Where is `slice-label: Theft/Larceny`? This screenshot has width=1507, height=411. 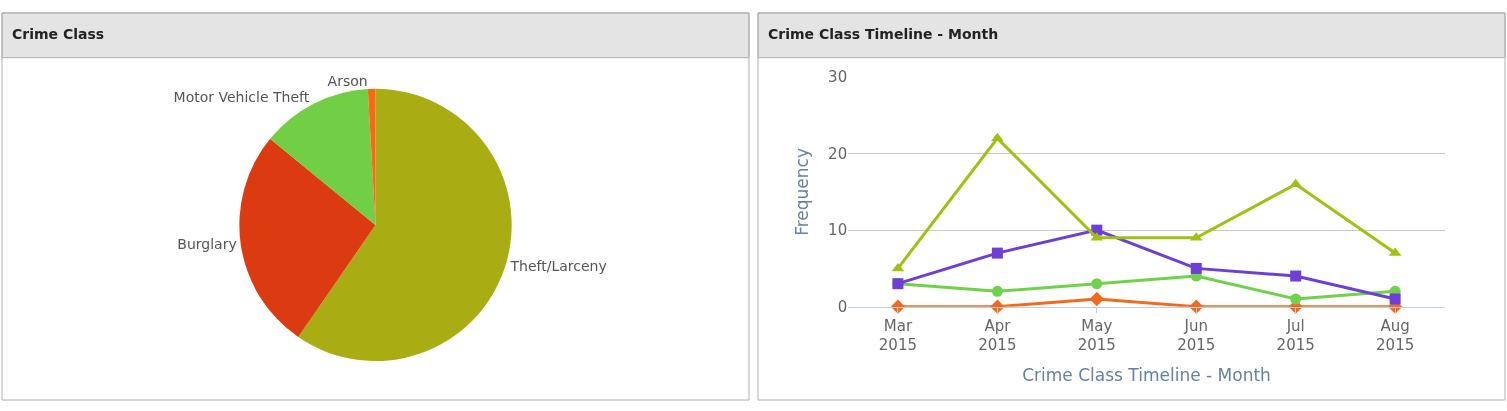
slice-label: Theft/Larceny is located at coordinates (558, 266).